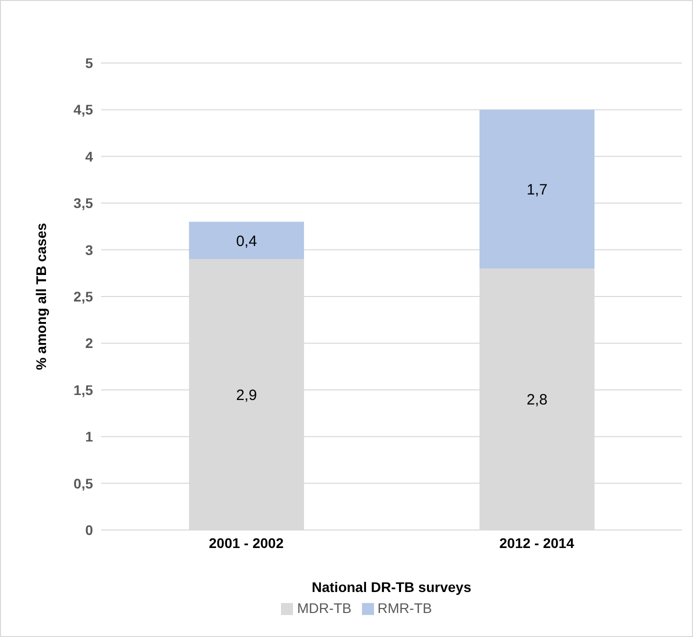 Image resolution: width=693 pixels, height=637 pixels. I want to click on data-label: 2,8, so click(537, 400).